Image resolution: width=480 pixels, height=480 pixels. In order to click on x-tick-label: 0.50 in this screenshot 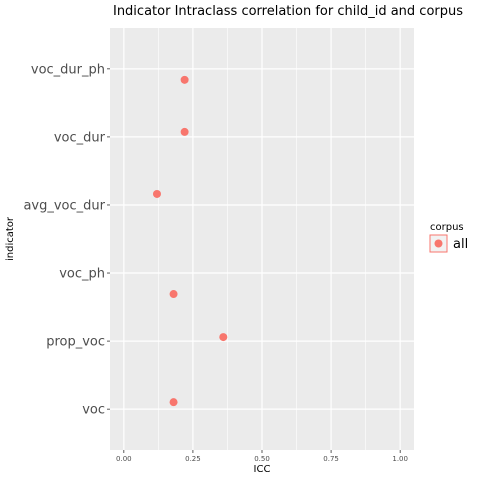, I will do `click(262, 459)`.